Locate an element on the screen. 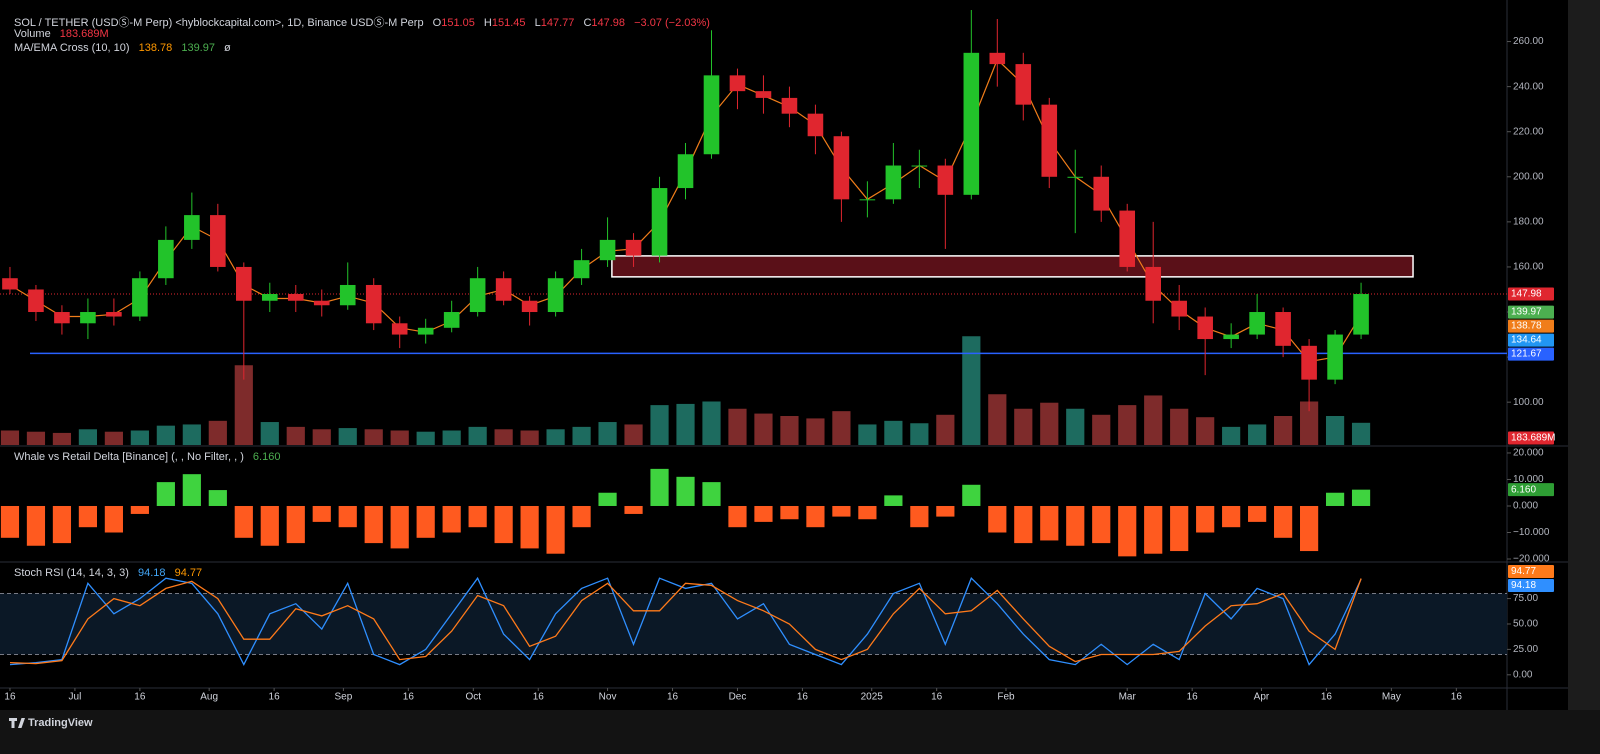 The image size is (1600, 754). y-tick-label: 240.00 is located at coordinates (1528, 86).